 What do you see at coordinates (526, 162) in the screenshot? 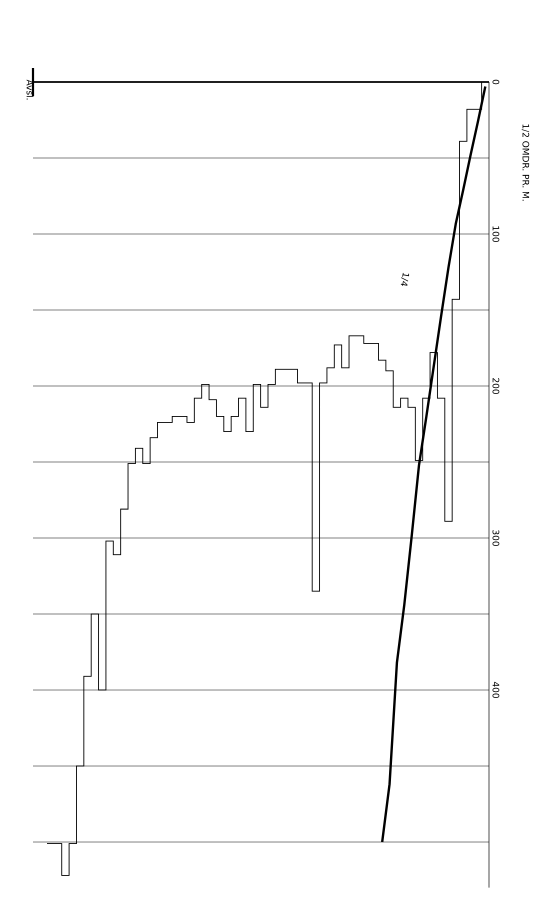
I see `y-axis-title: 1/2 OMDR. PR. M.` at bounding box center [526, 162].